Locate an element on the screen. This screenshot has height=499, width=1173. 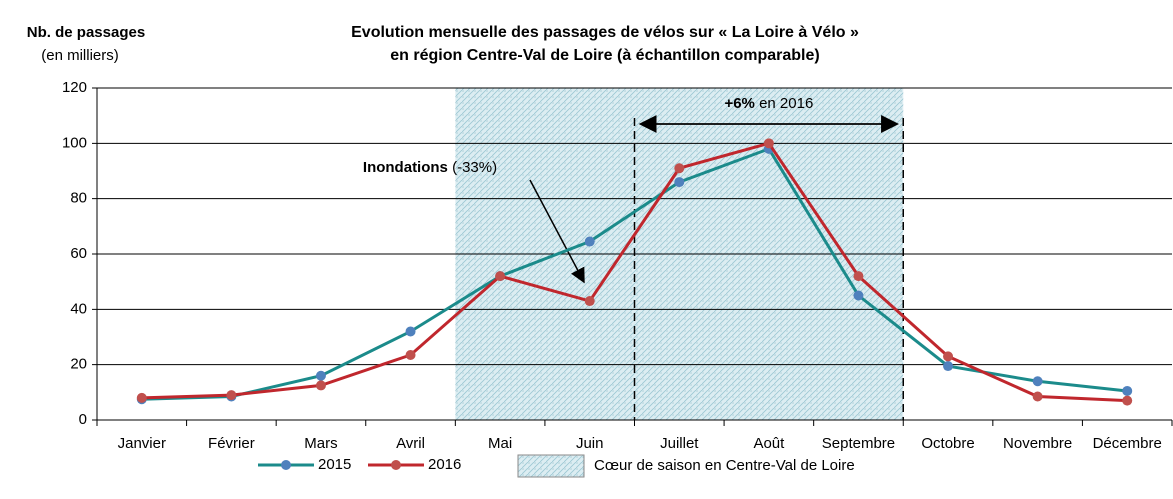
x-tick-label: Mars is located at coordinates (320, 443).